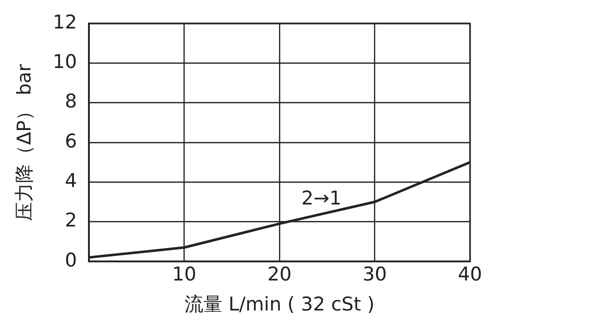 The image size is (595, 325). Describe the element at coordinates (470, 275) in the screenshot. I see `x-tick-label: 40` at that location.